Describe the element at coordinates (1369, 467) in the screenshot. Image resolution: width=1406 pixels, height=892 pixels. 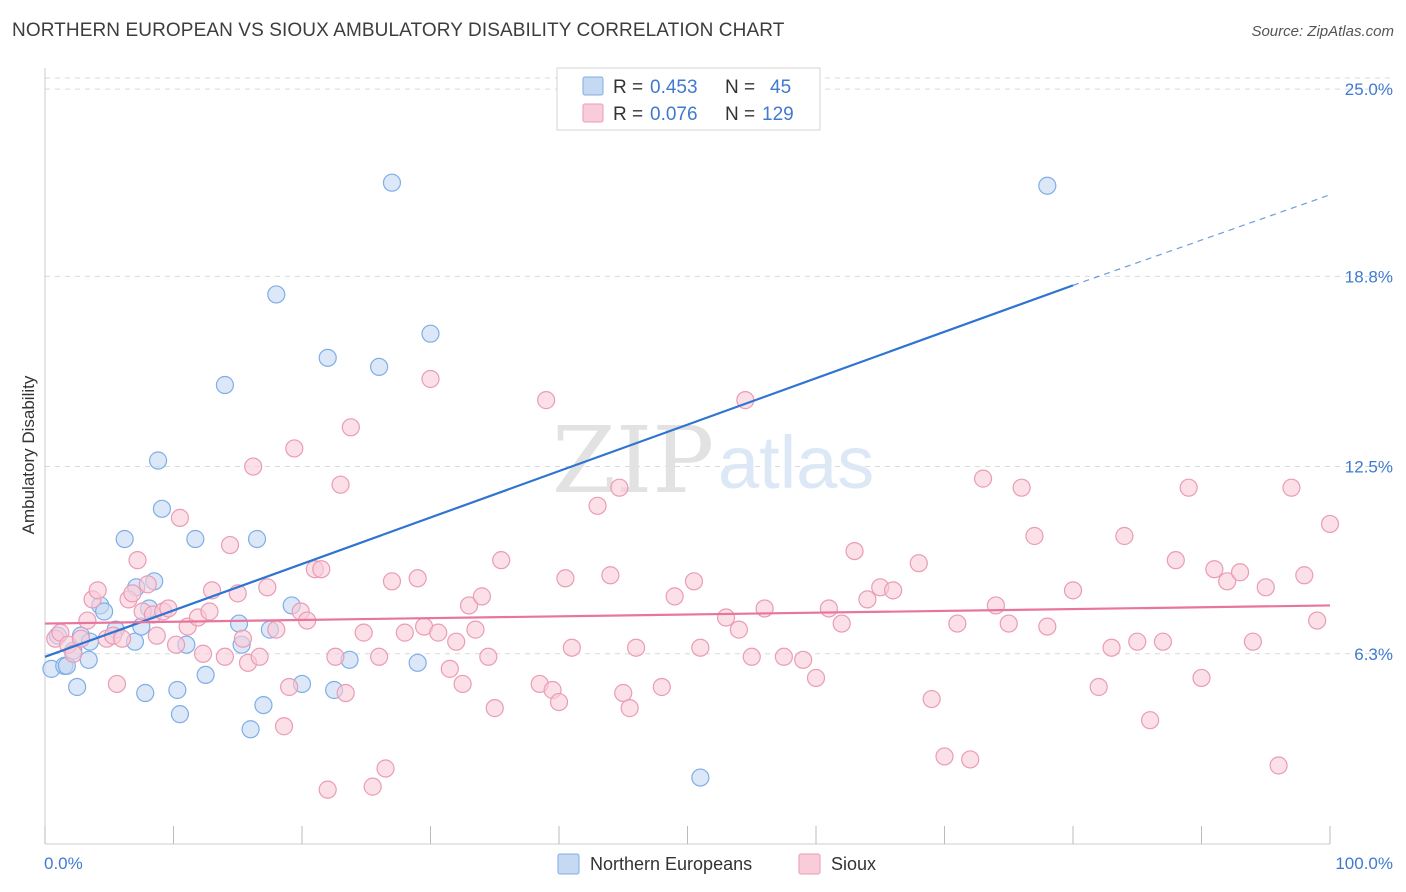
I see `y-tick-label: 12.5%` at that location.